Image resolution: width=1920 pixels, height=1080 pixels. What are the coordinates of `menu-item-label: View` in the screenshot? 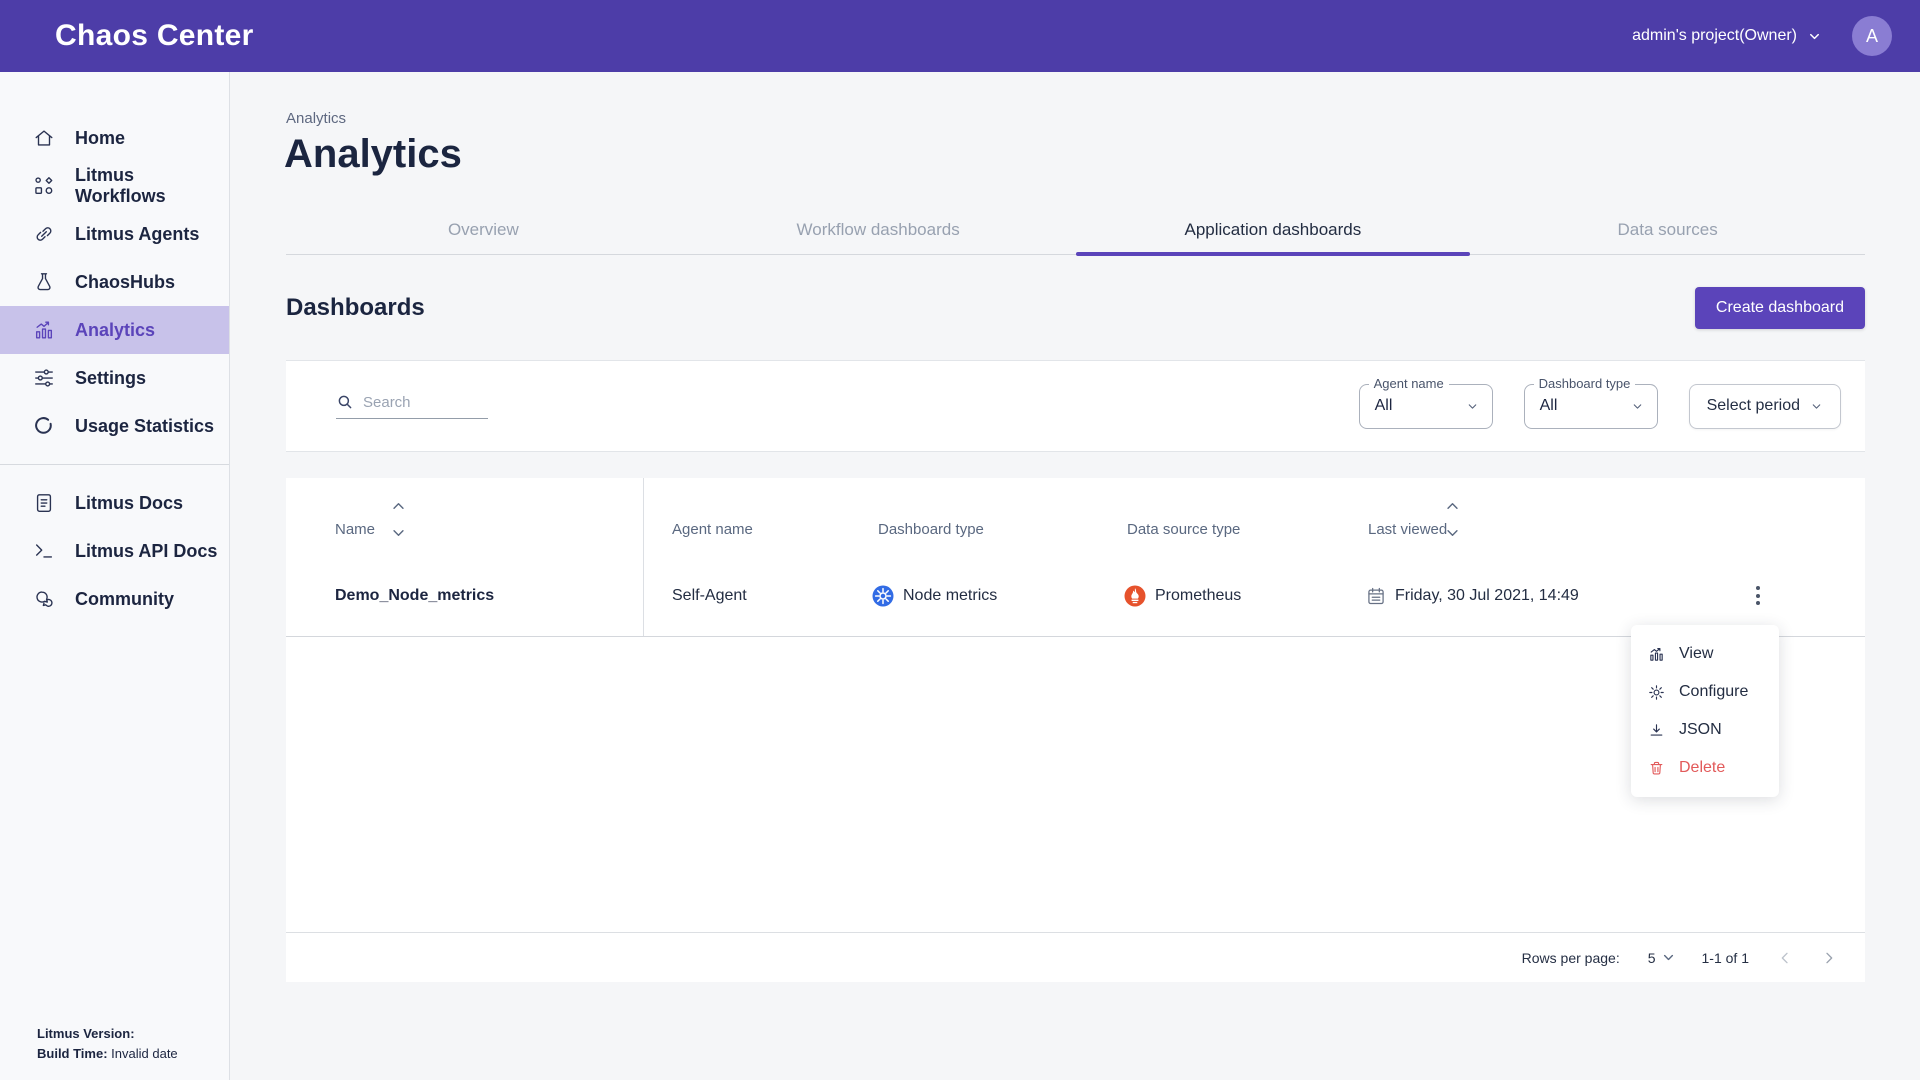 It's located at (1696, 653).